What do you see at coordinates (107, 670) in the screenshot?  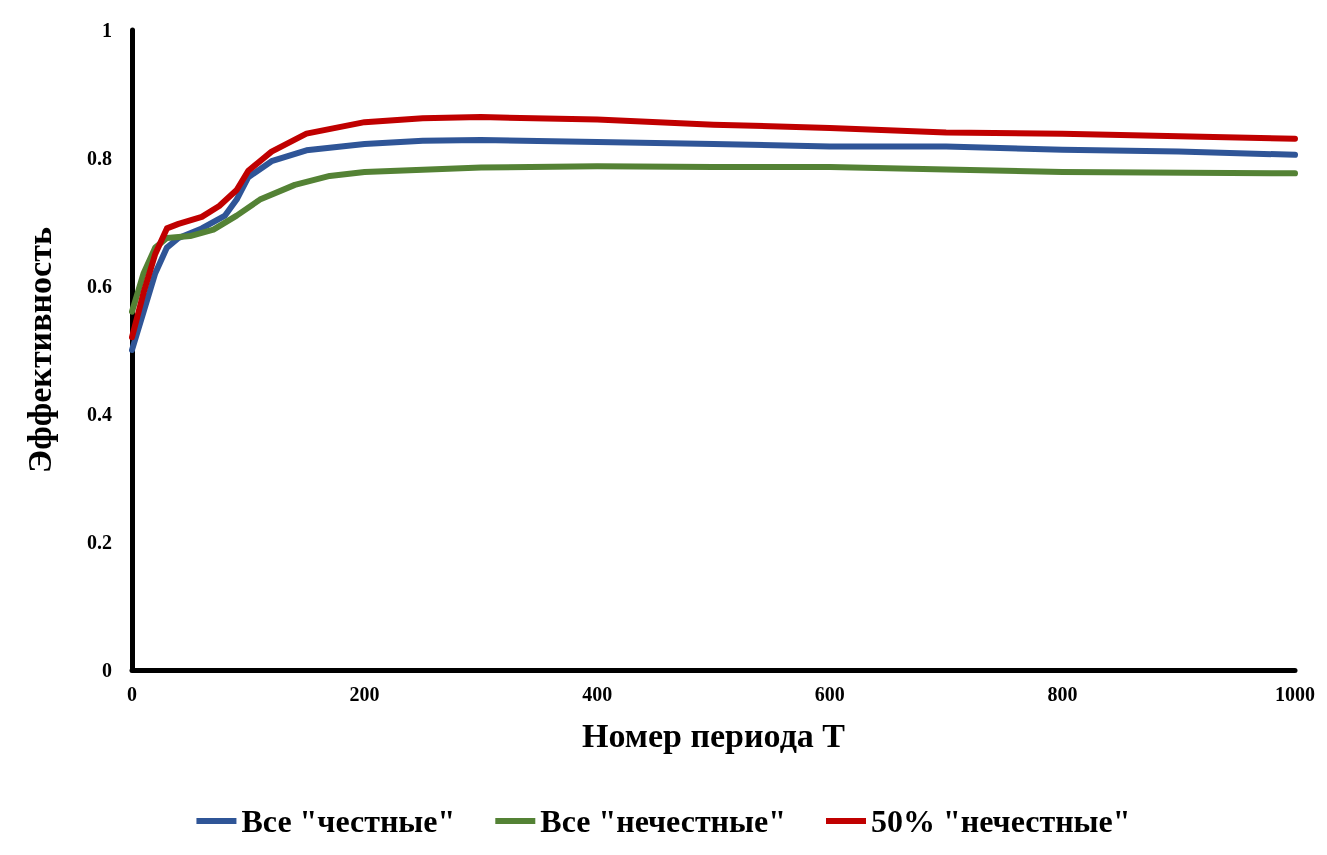 I see `y-tick-label: 0` at bounding box center [107, 670].